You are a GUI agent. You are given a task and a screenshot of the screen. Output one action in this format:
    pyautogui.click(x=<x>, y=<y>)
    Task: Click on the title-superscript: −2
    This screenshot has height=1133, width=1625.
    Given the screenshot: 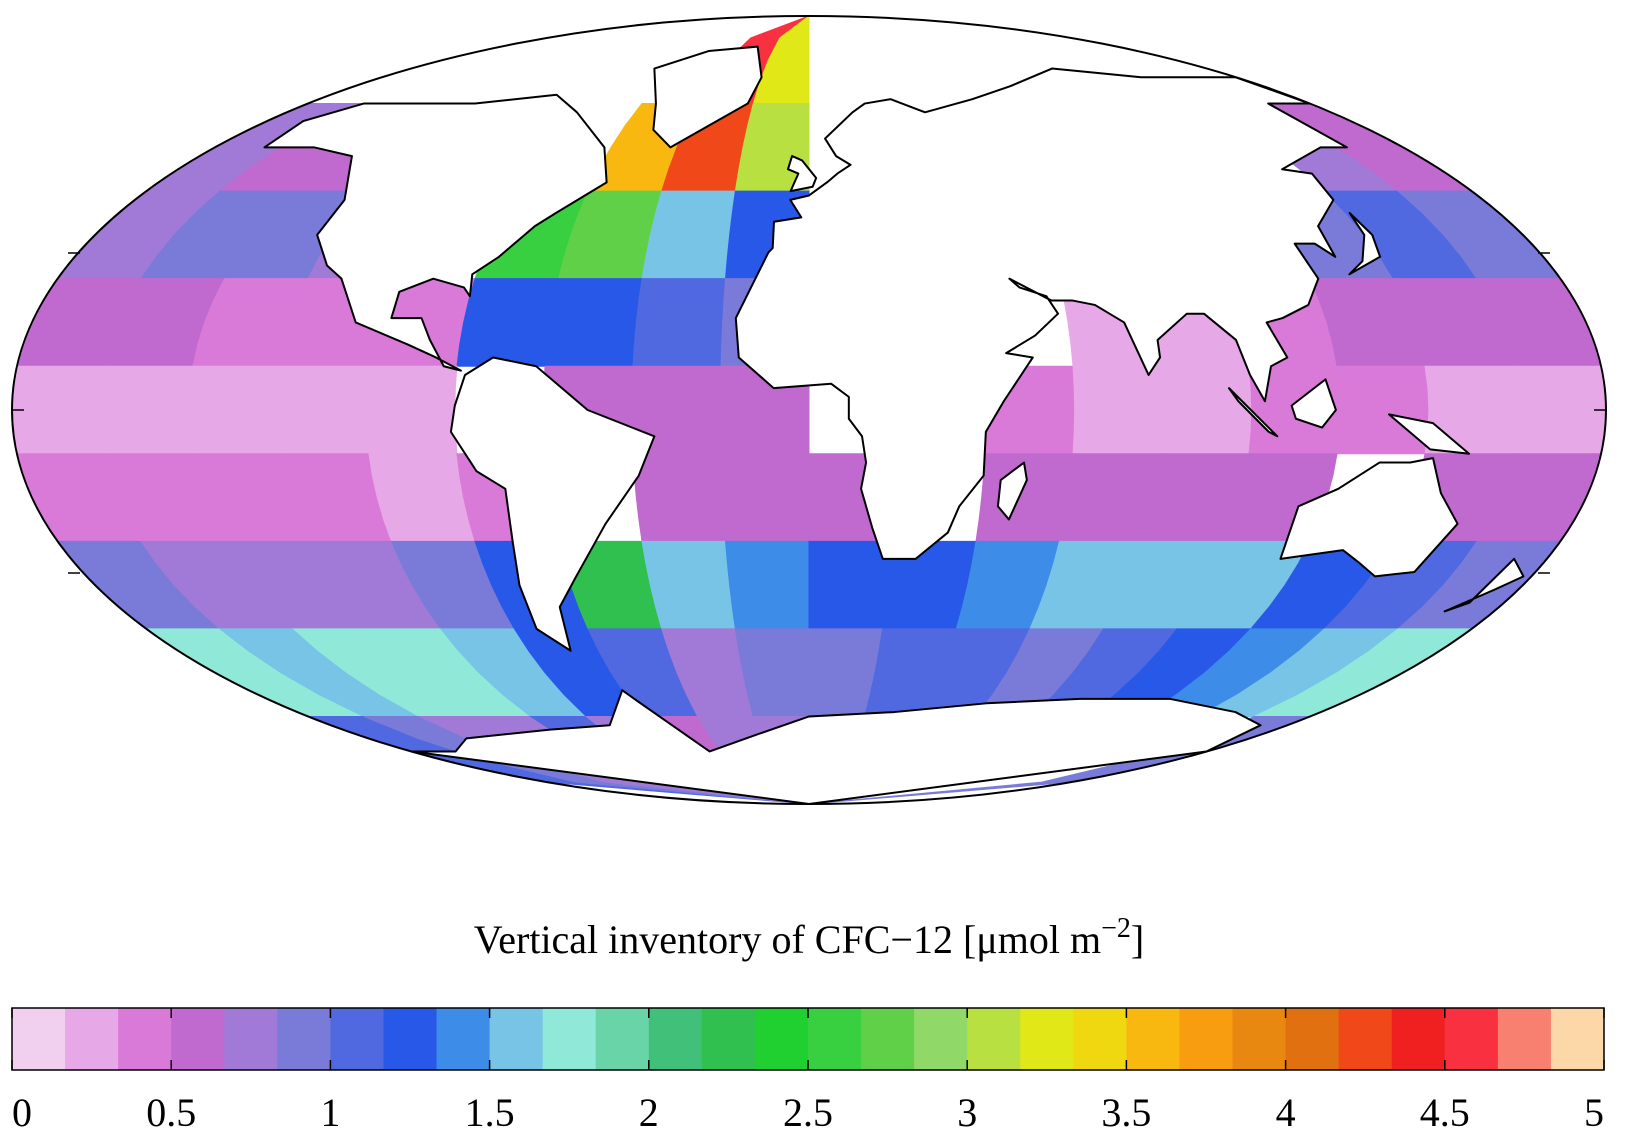 What is the action you would take?
    pyautogui.click(x=1116, y=928)
    